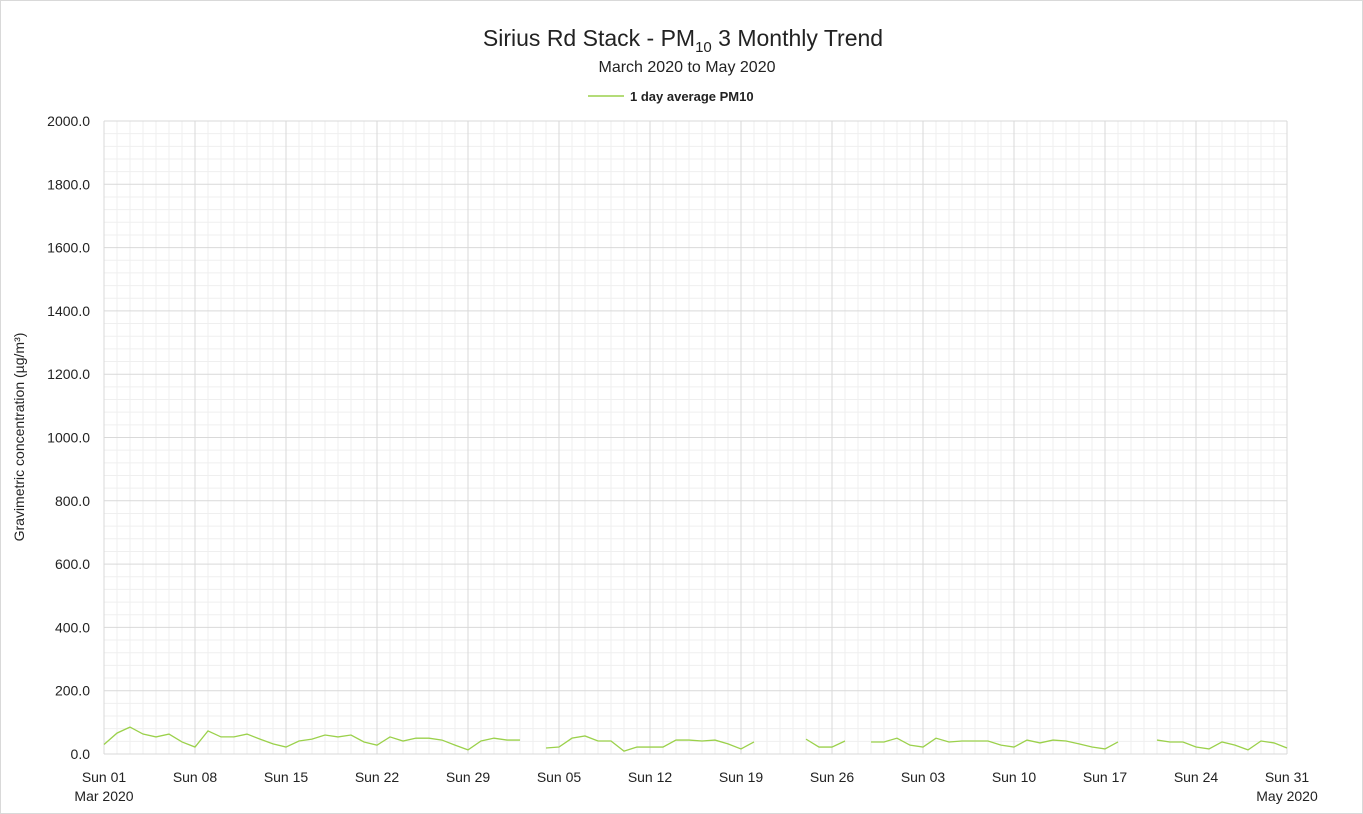 This screenshot has width=1363, height=814. I want to click on y-tick-label: 1000.0, so click(68, 438).